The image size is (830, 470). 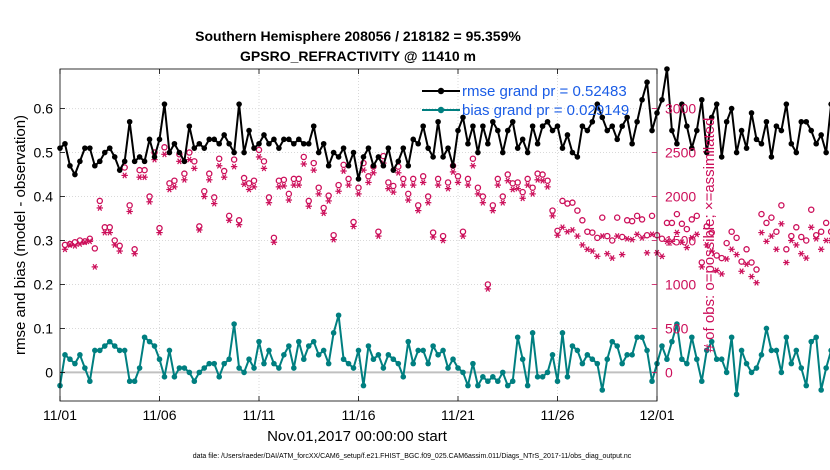 I want to click on legend-rmse-label: rmse grand pr = 0.52483, so click(x=544, y=91).